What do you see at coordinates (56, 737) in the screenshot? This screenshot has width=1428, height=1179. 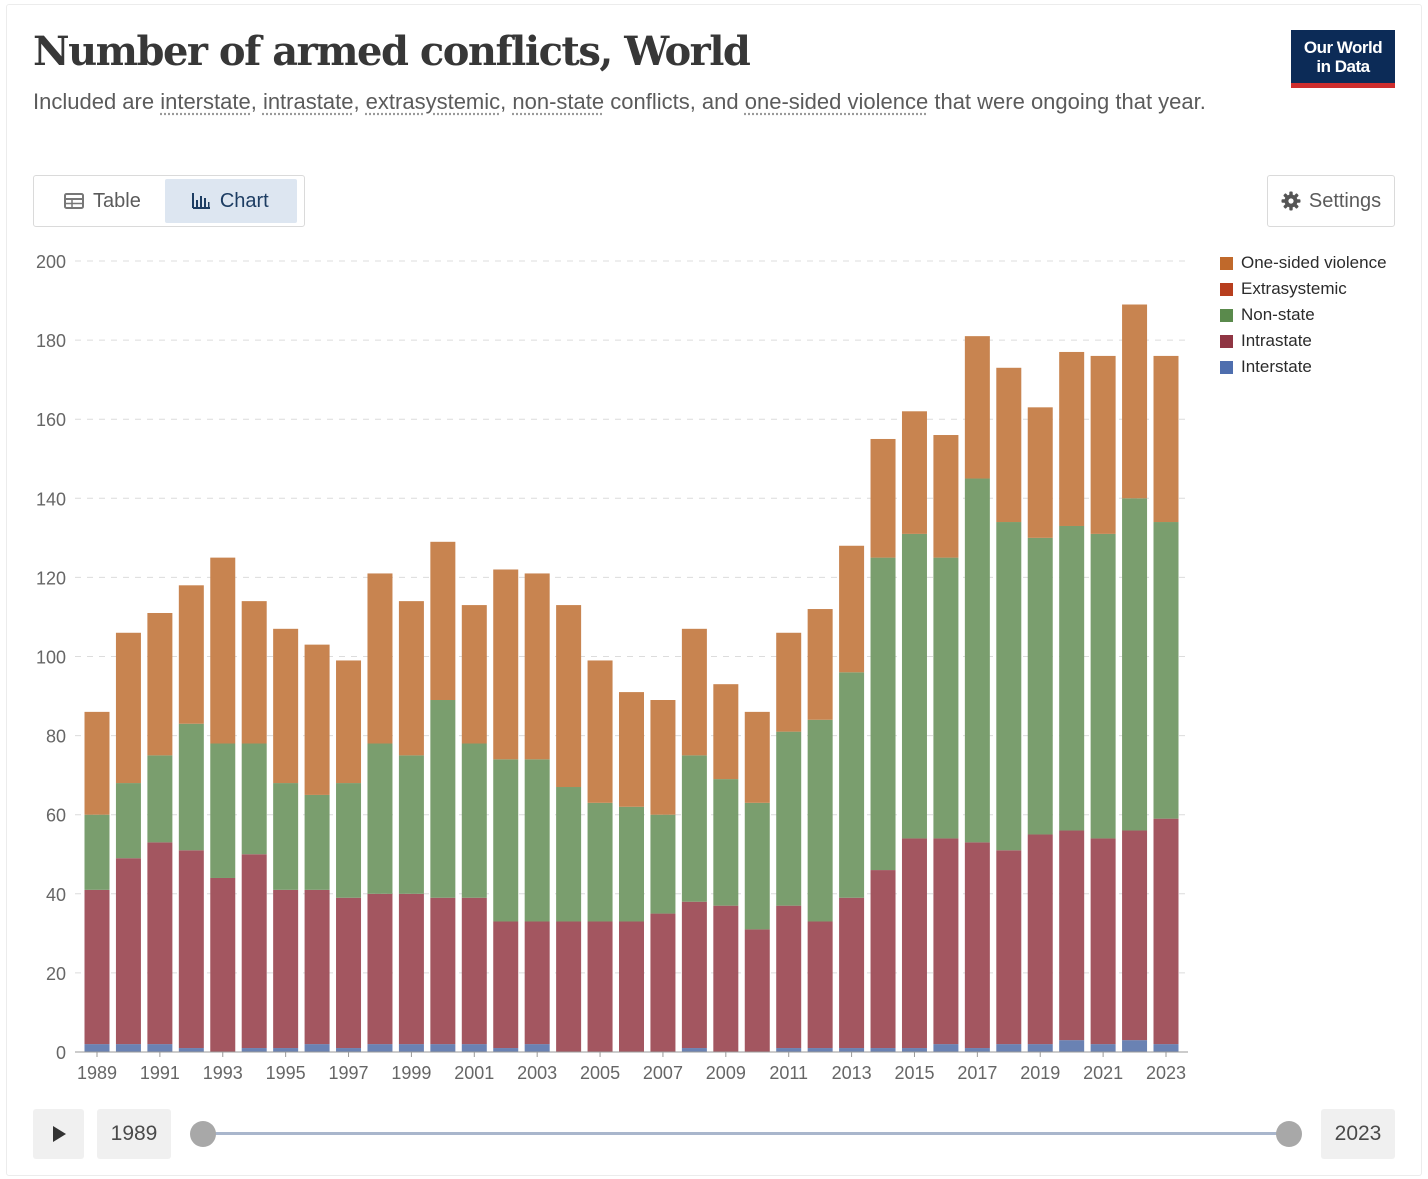 I see `y-tick-label: 80` at bounding box center [56, 737].